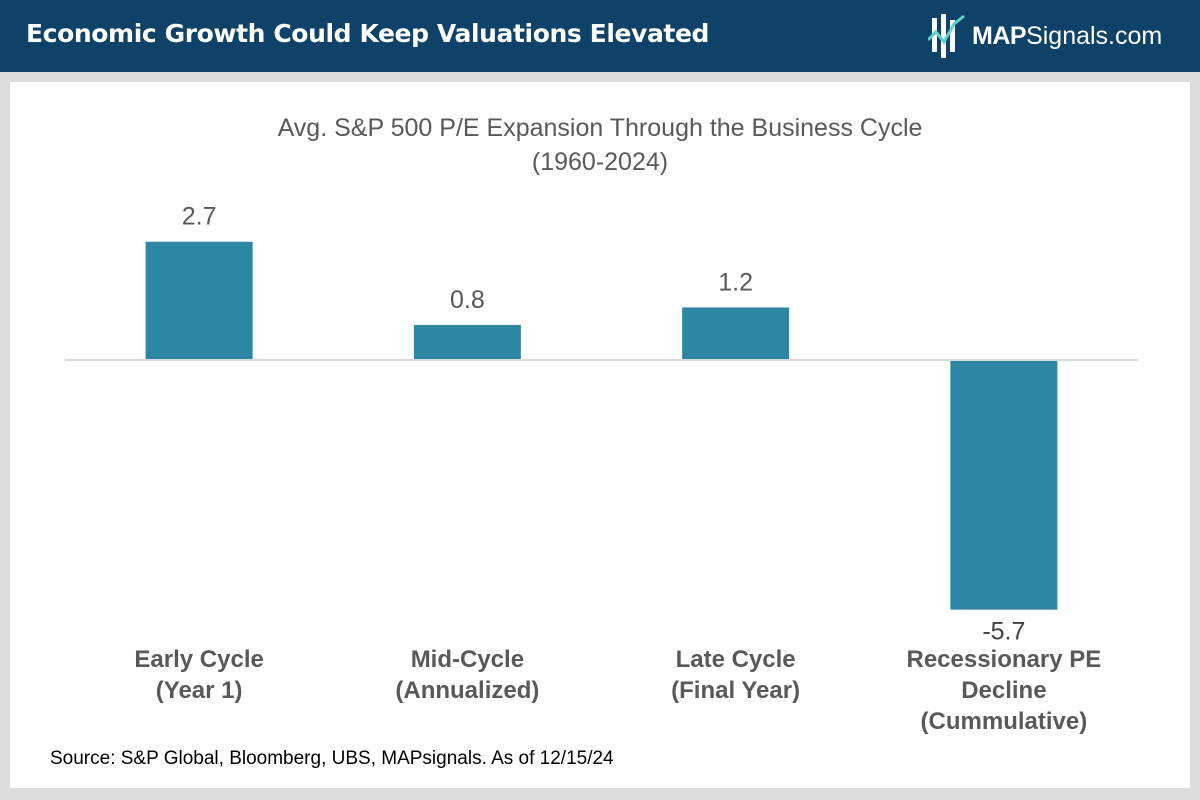 This screenshot has height=800, width=1200. Describe the element at coordinates (1094, 36) in the screenshot. I see `logo-text-rest: Signals.com` at that location.